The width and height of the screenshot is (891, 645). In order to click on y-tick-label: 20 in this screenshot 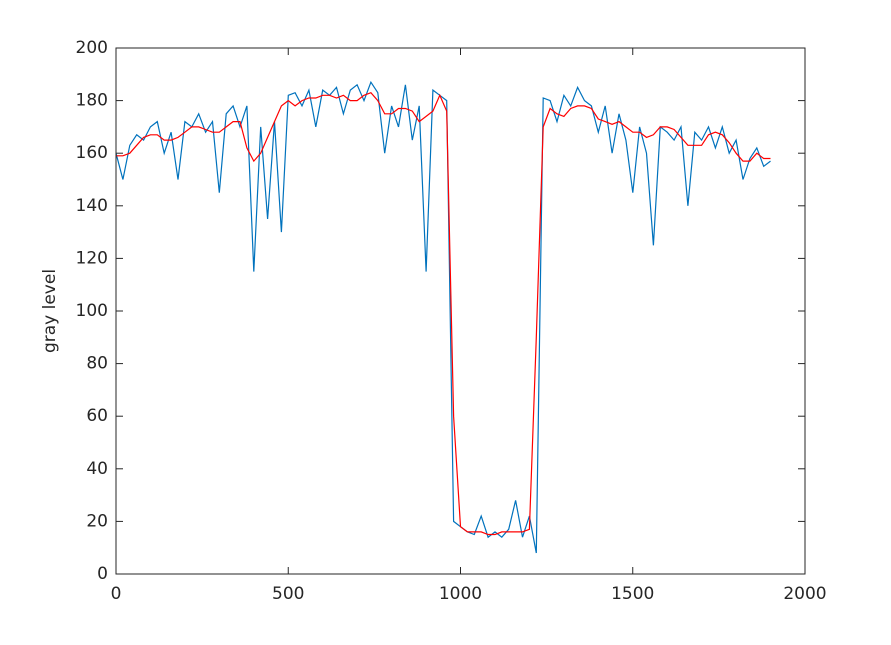, I will do `click(97, 521)`.